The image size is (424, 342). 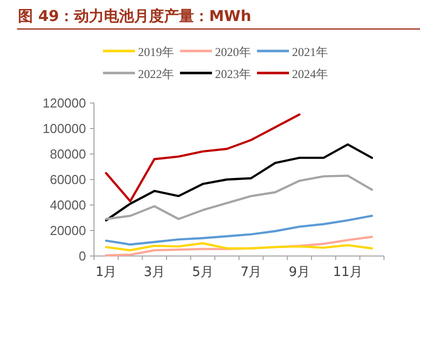 I want to click on legend-label: 2024年, so click(x=310, y=74).